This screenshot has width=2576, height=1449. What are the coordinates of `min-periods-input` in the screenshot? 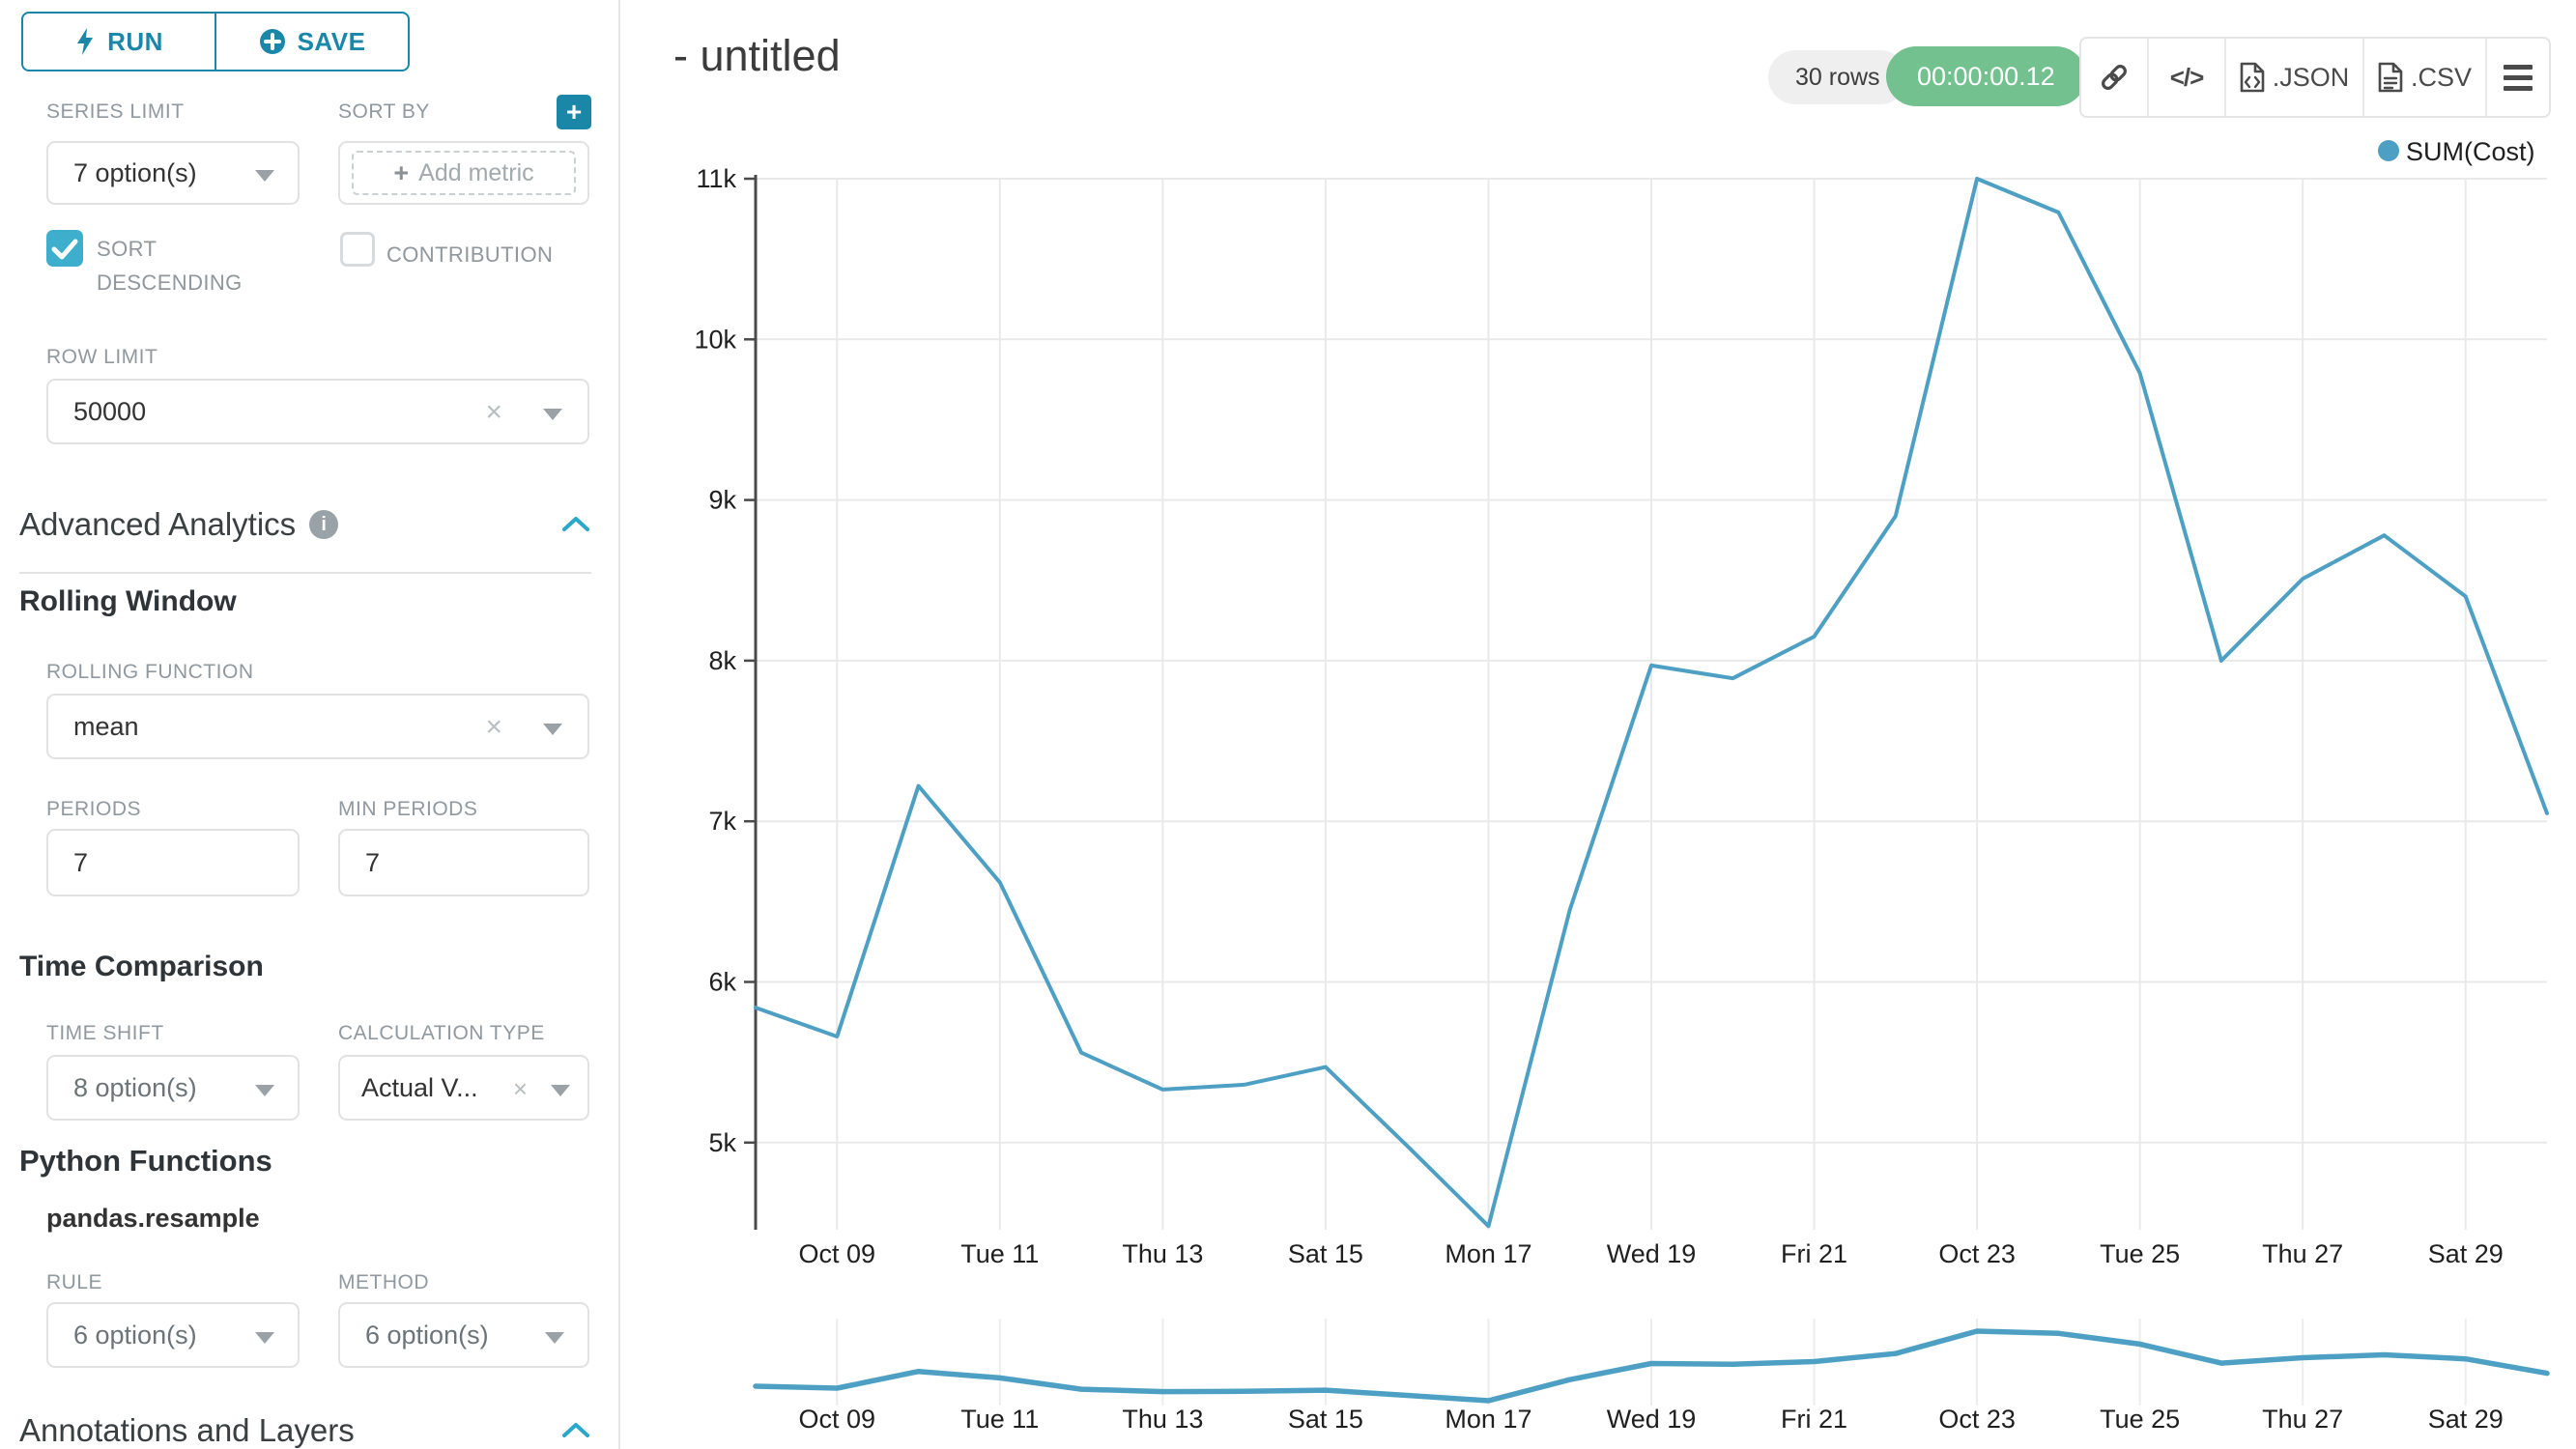 It's located at (464, 862).